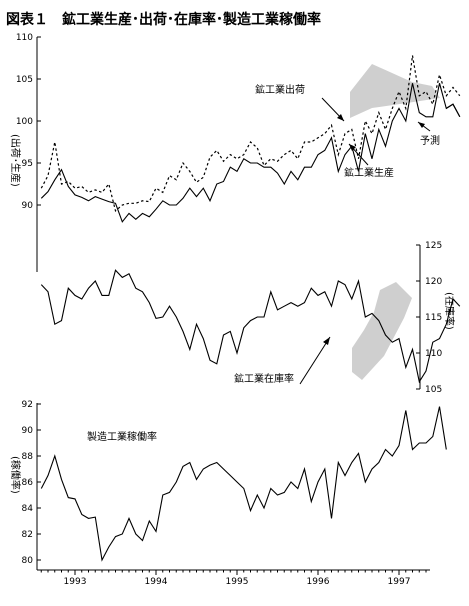  I want to click on bot-y-axis-label: (稼働率), so click(15, 475).